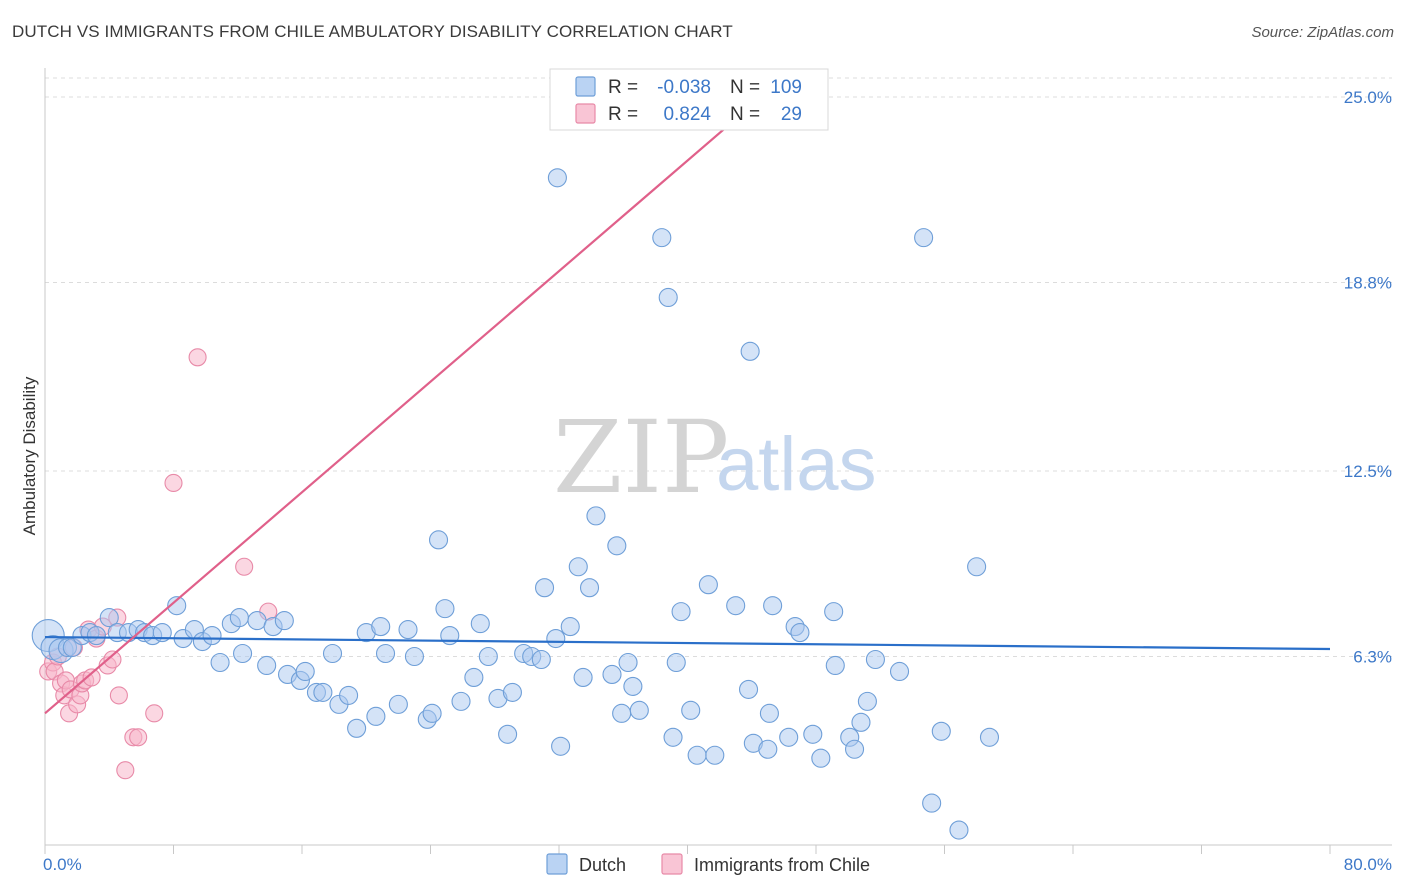 The width and height of the screenshot is (1406, 892). Describe the element at coordinates (791, 114) in the screenshot. I see `legend-n-value-chile: 29` at that location.